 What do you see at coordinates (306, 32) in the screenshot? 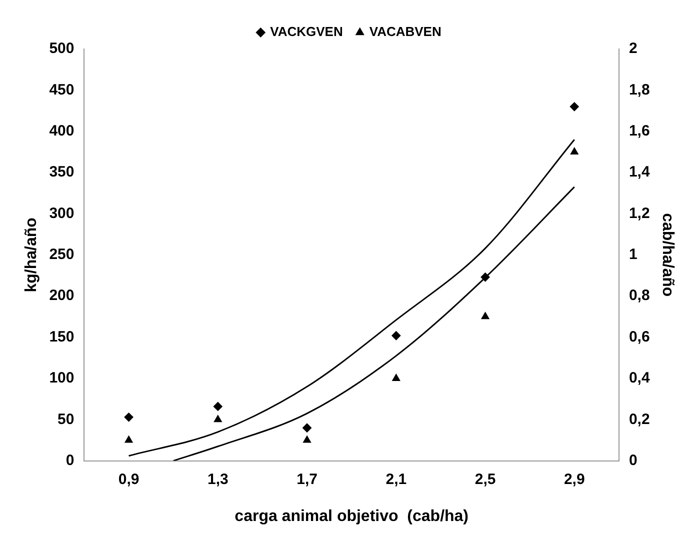
I see `legend-label: VACKGVEN` at bounding box center [306, 32].